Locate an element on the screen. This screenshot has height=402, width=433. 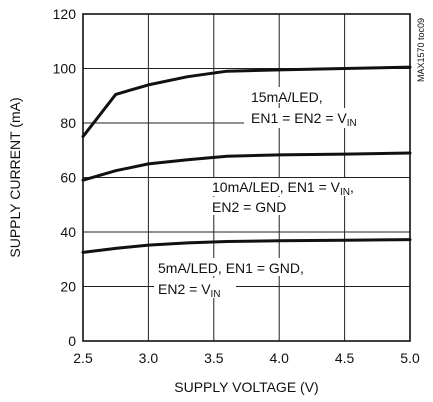
y-tick-labels: 0 20 40 60 80 100 120 is located at coordinates (65, 177).